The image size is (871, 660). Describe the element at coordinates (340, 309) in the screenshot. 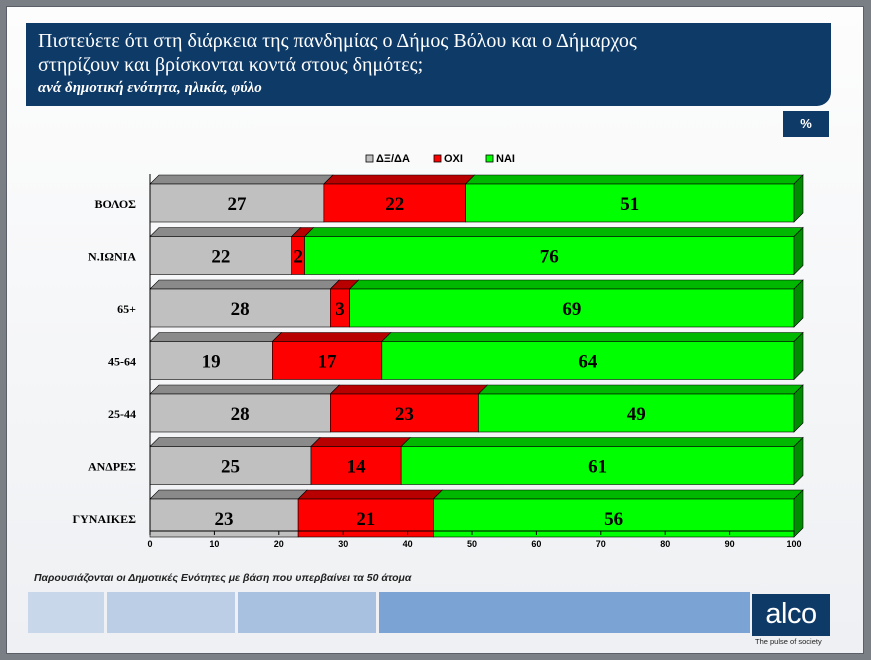

I see `data-label-2-1: 3` at that location.